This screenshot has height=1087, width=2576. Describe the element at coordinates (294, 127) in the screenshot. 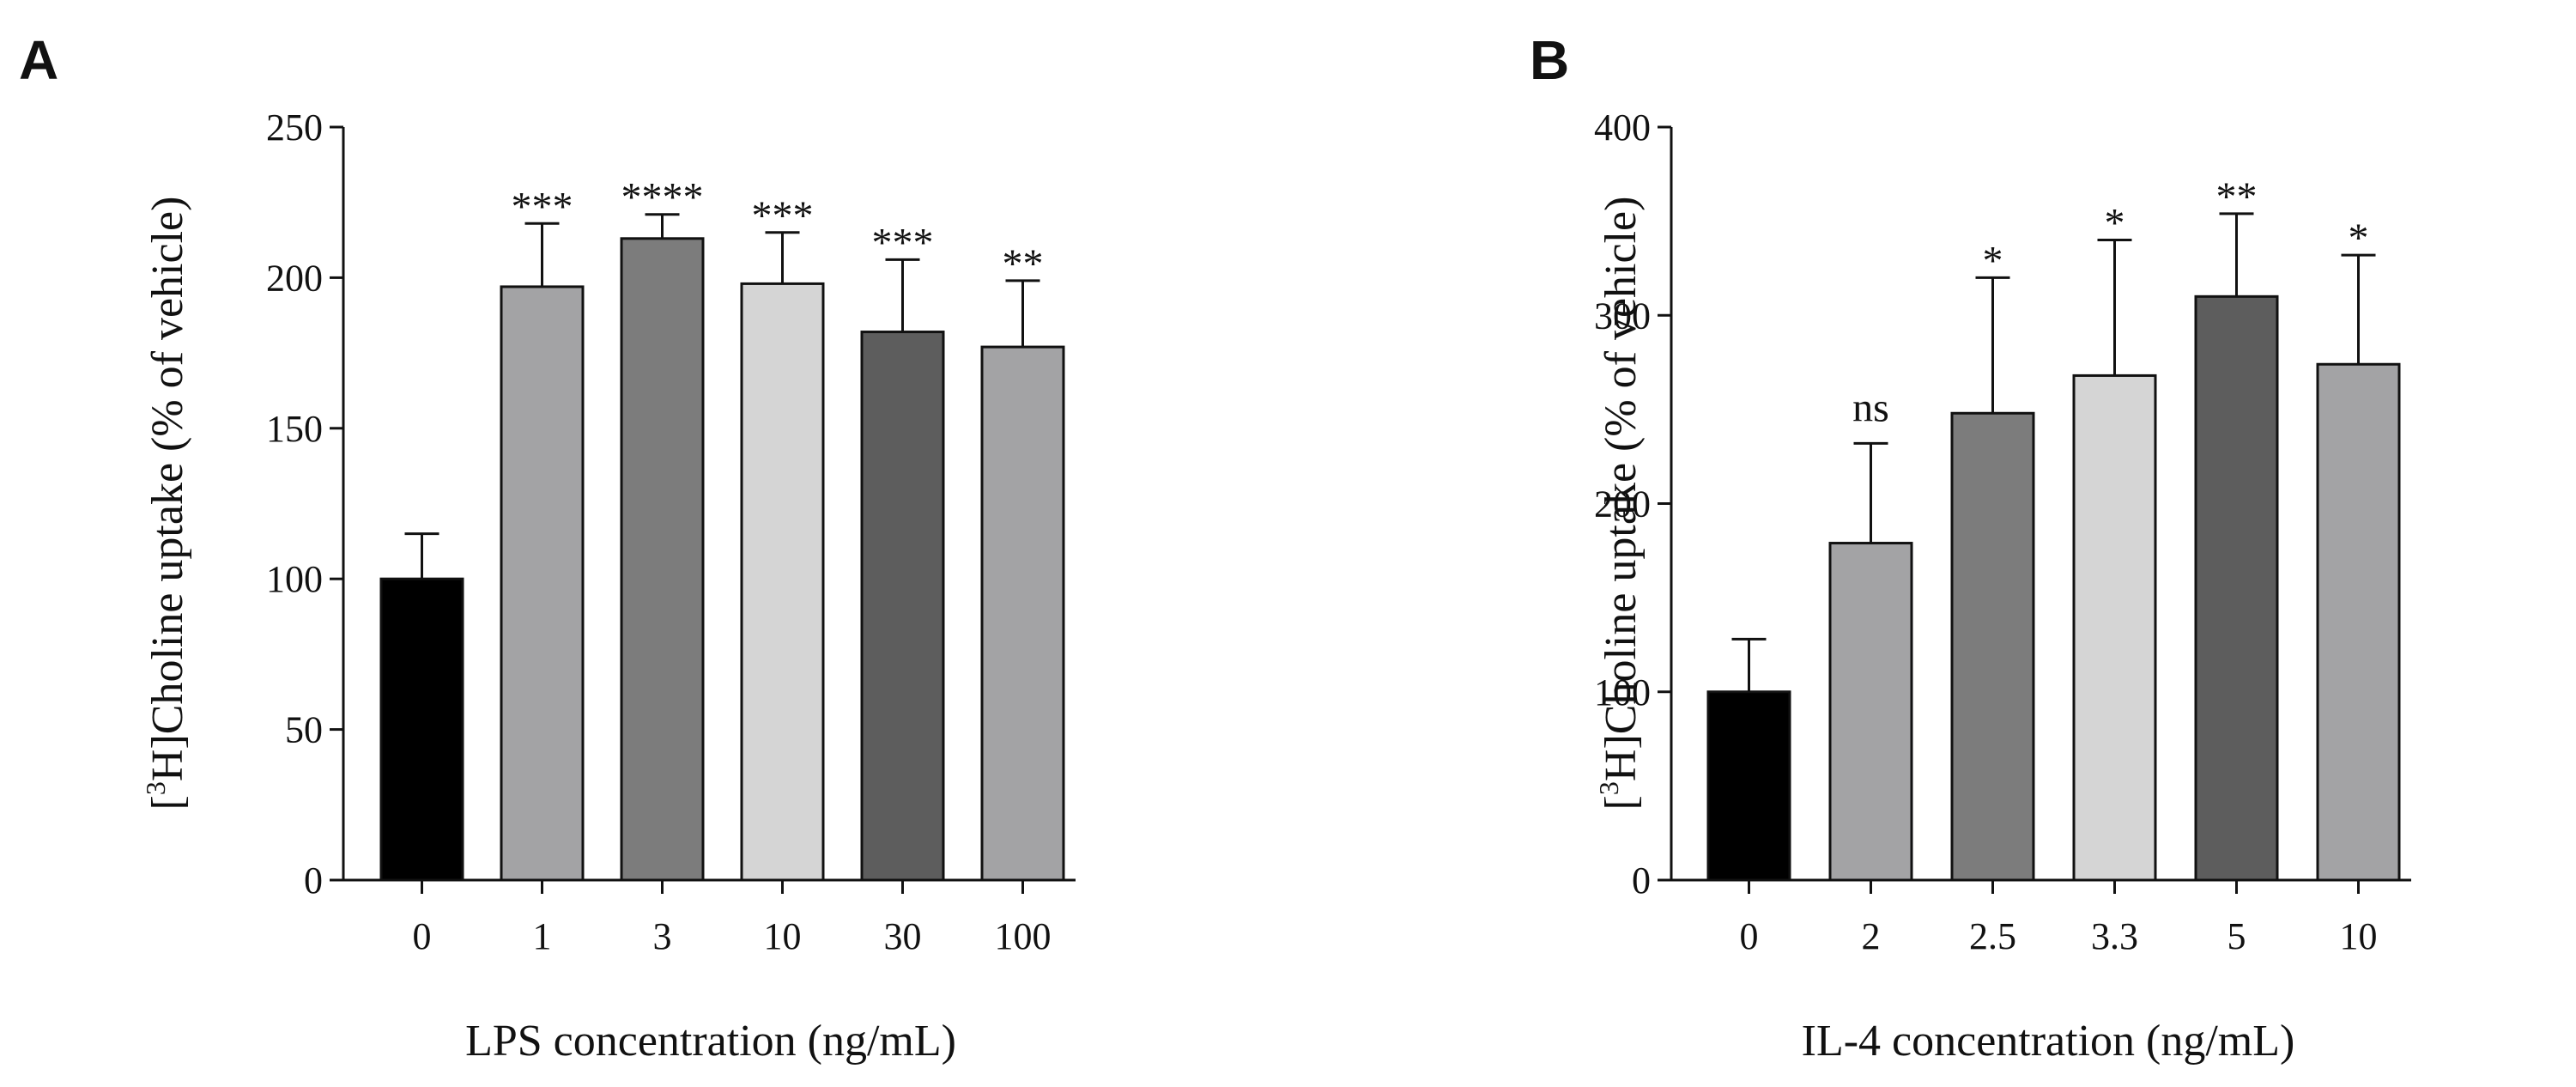

I see `y-tick-label: 250` at that location.